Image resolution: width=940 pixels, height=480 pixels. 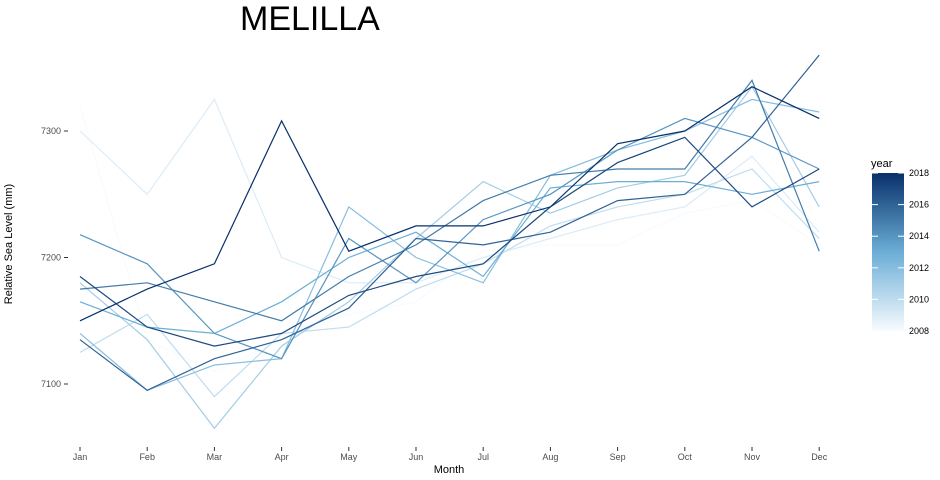 What do you see at coordinates (685, 457) in the screenshot?
I see `x-tick-label: Oct` at bounding box center [685, 457].